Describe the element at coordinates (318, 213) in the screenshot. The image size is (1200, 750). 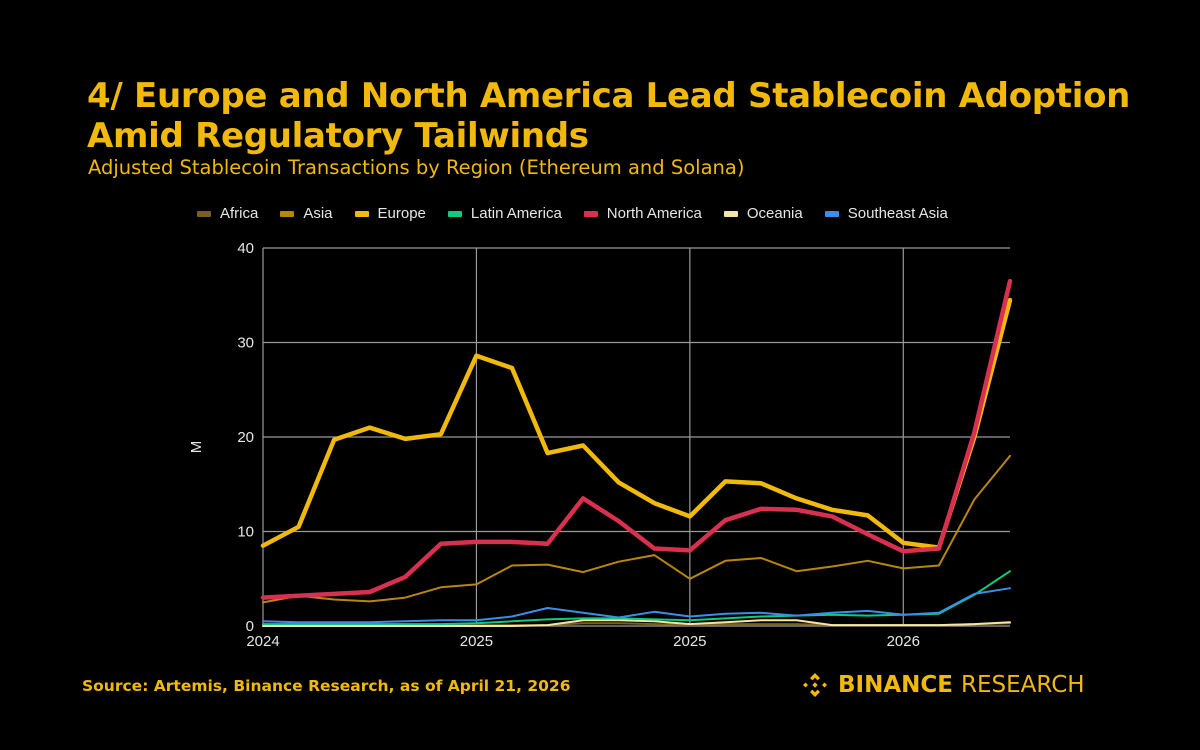
I see `legend-label: Asia` at that location.